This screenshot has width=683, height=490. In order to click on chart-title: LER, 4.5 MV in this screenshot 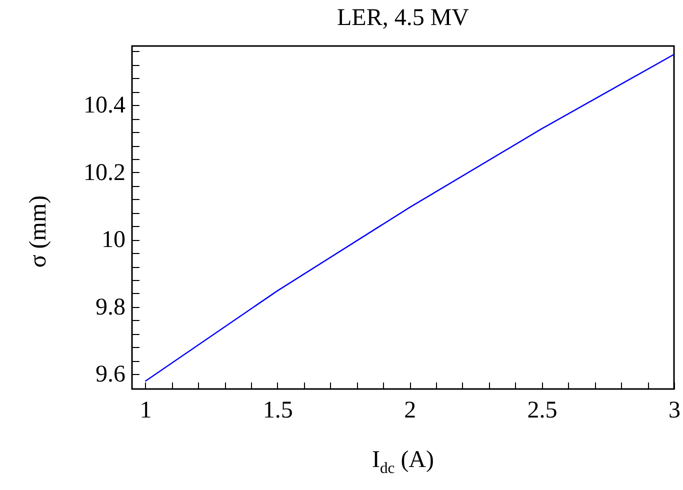, I will do `click(403, 18)`.